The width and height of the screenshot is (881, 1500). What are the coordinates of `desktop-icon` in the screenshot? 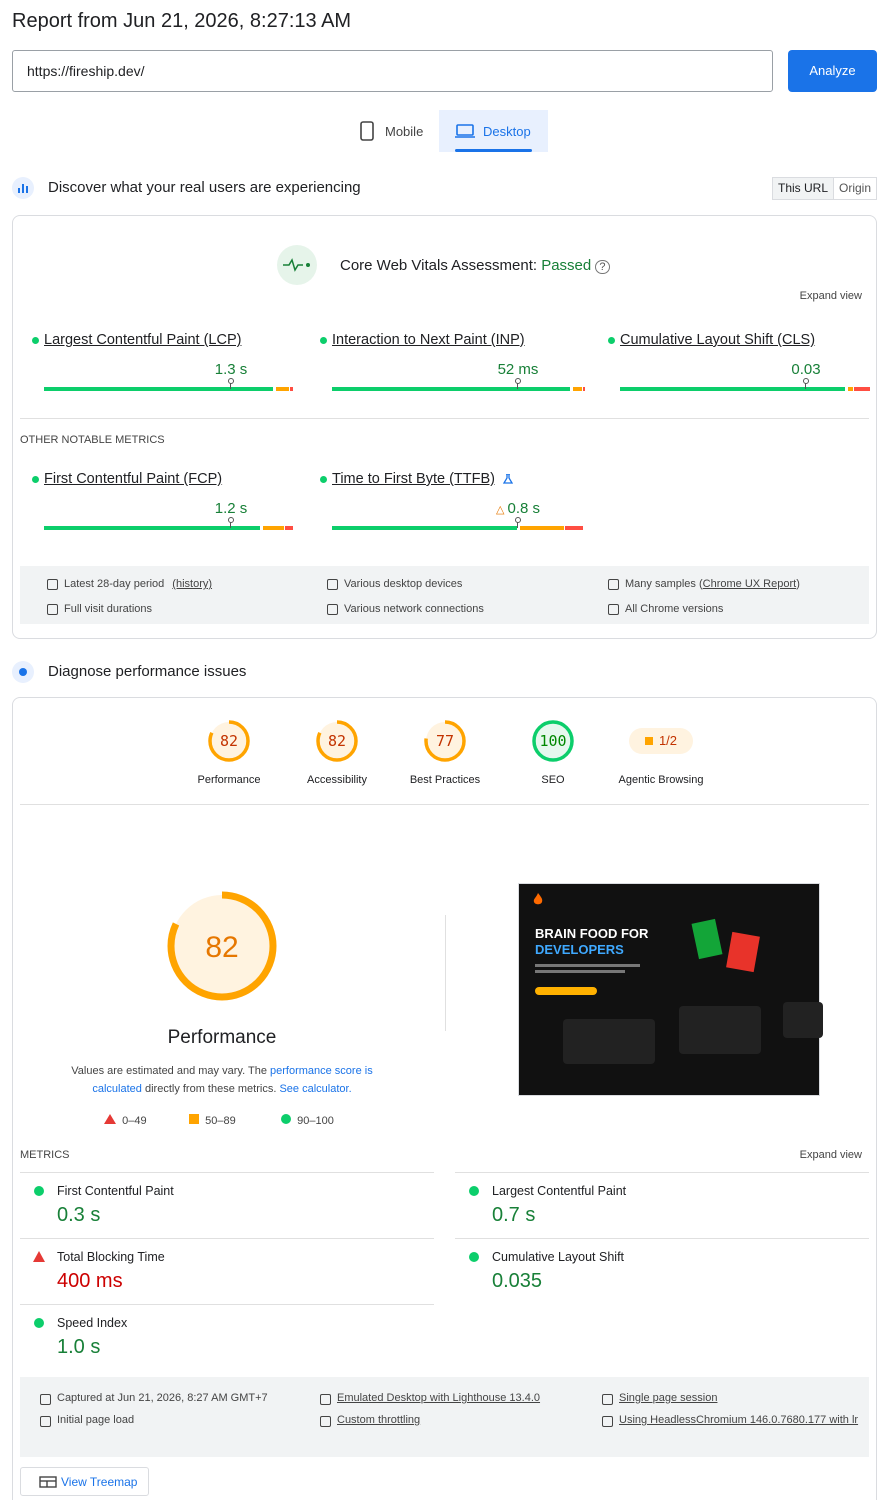 It's located at (465, 131).